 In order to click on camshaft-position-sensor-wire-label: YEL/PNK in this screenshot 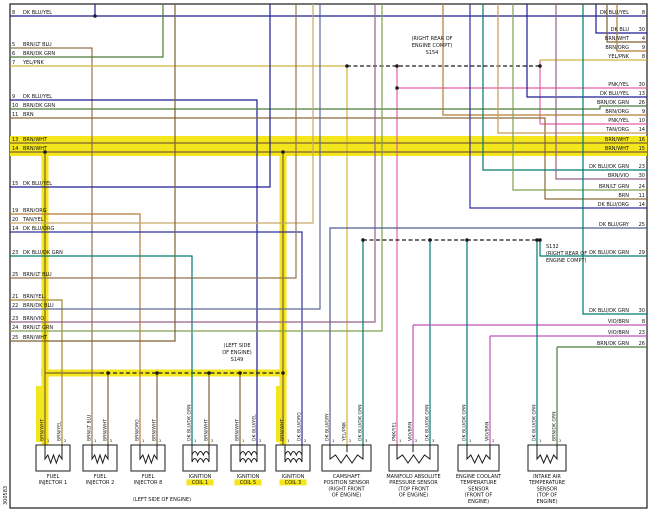, I will do `click(345, 431)`.